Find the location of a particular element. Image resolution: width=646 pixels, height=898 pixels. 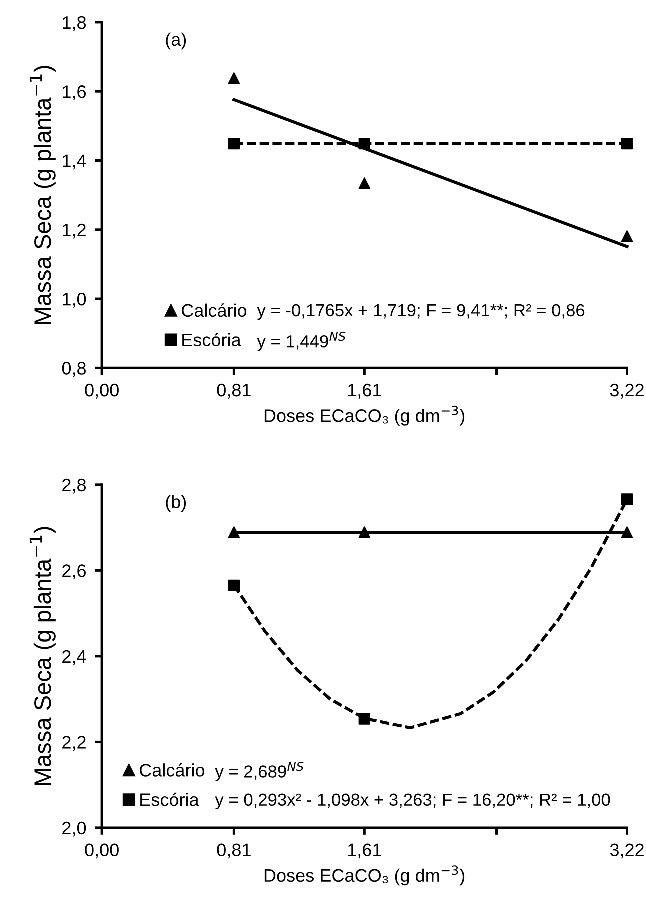

annotation: (b) is located at coordinates (176, 503).